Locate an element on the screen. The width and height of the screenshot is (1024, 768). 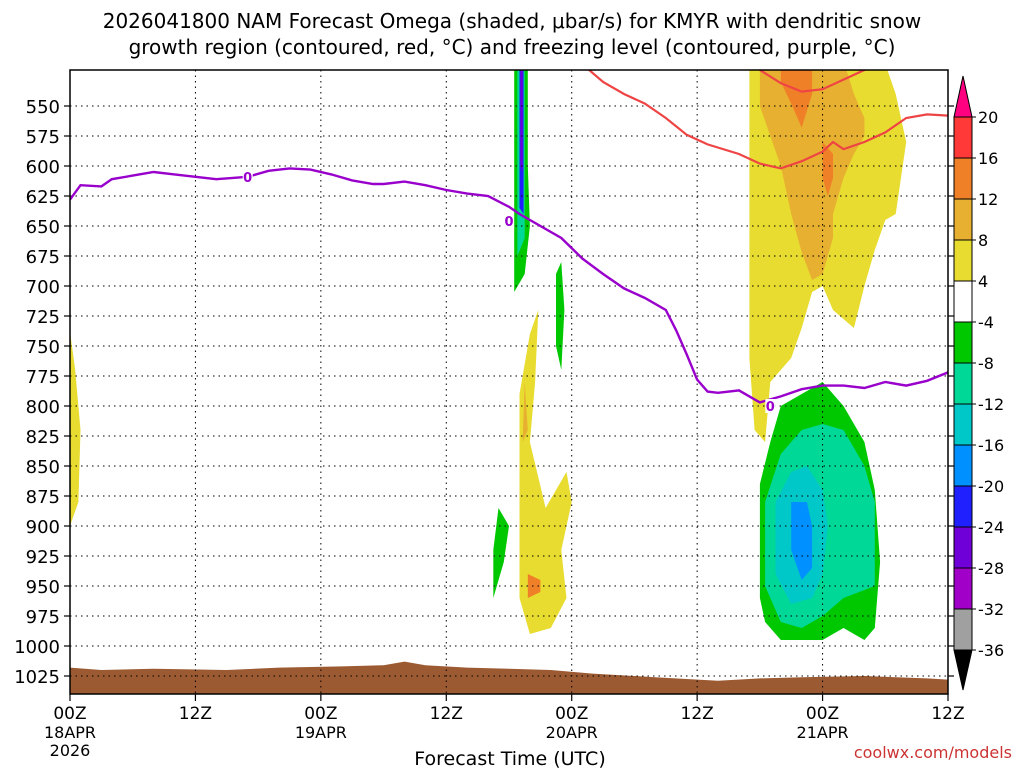
colorbar-label-12: -32 is located at coordinates (991, 609).